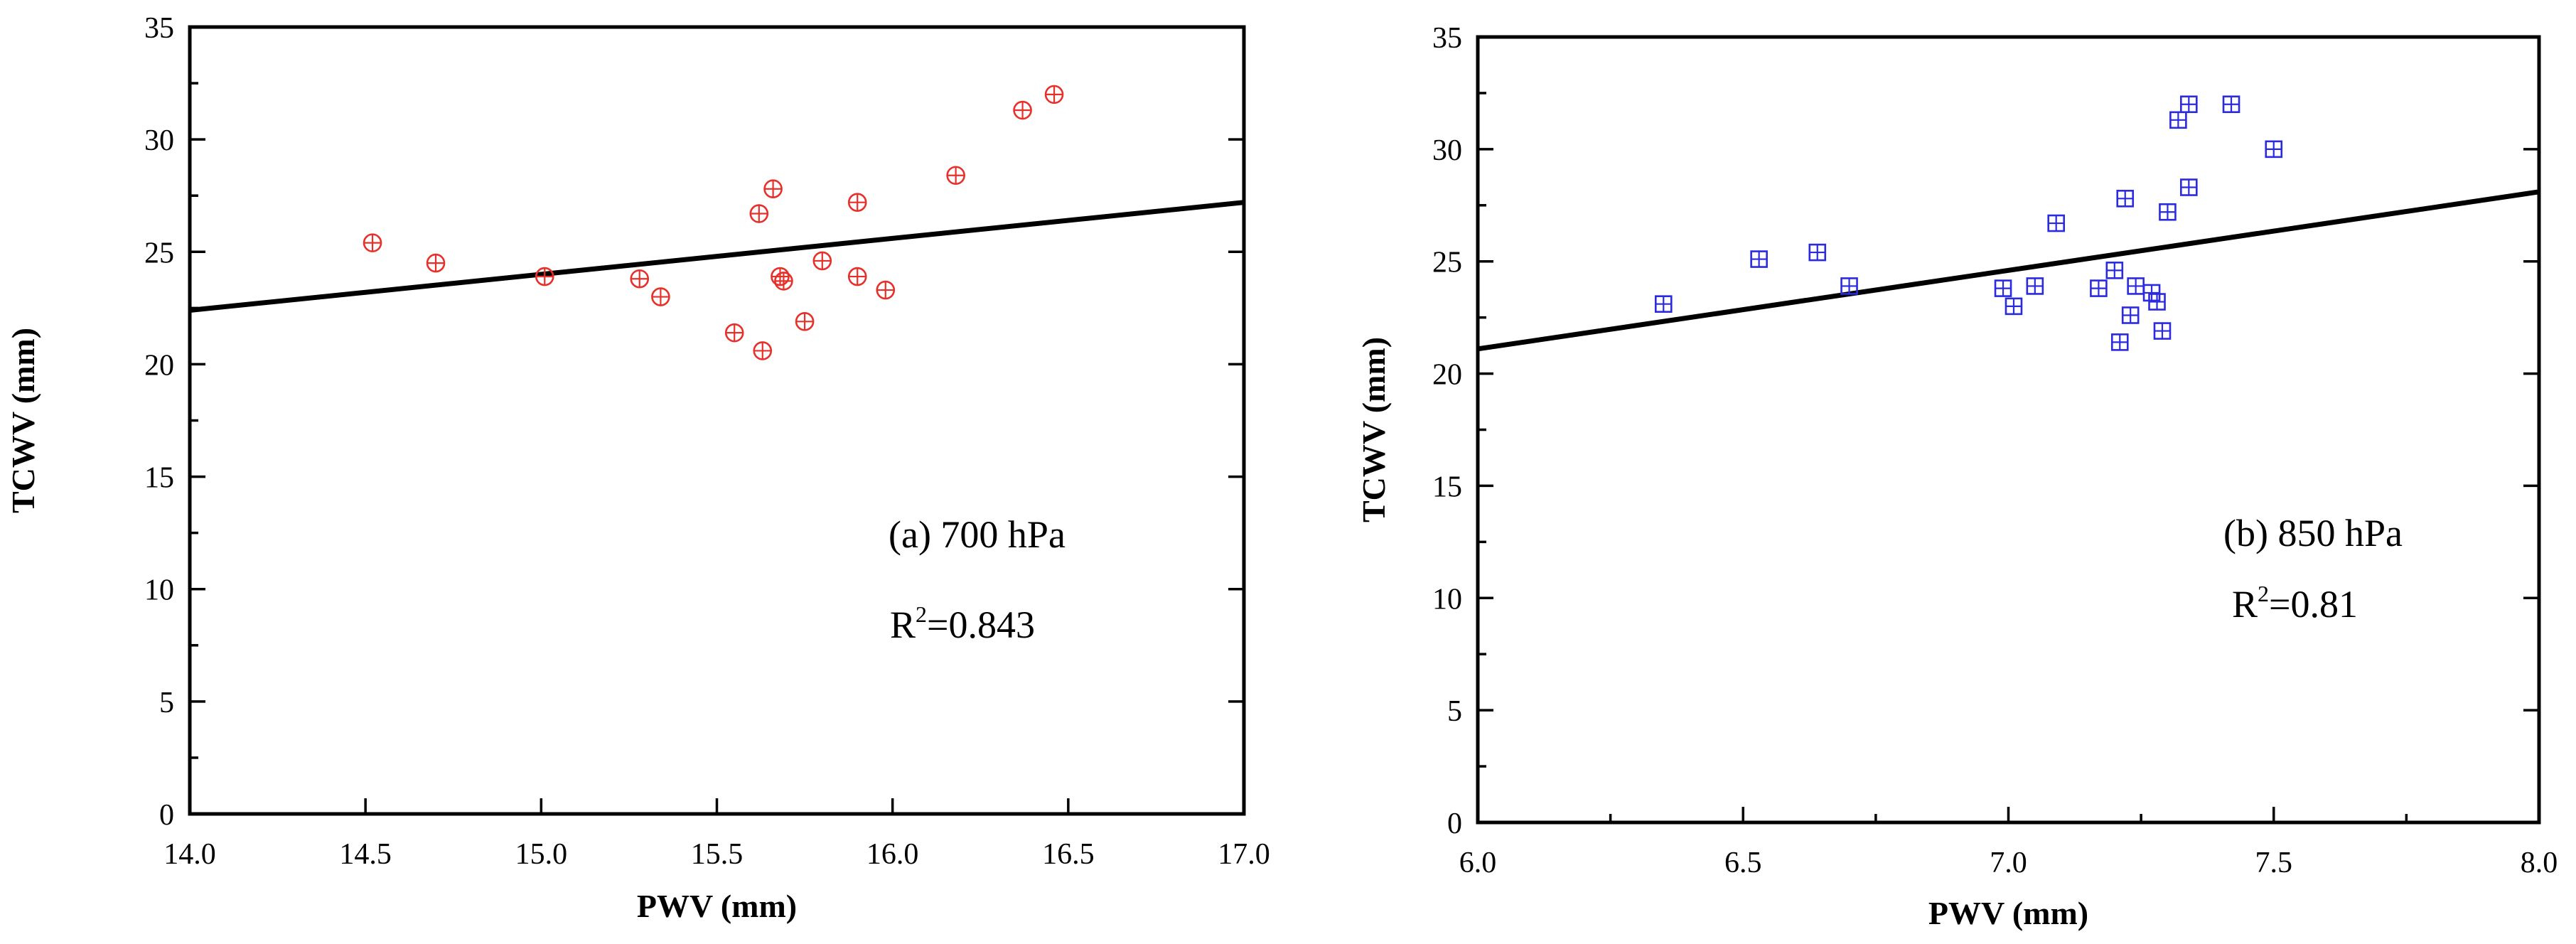 The image size is (2576, 944). I want to click on x-tick-label: 15.0, so click(541, 854).